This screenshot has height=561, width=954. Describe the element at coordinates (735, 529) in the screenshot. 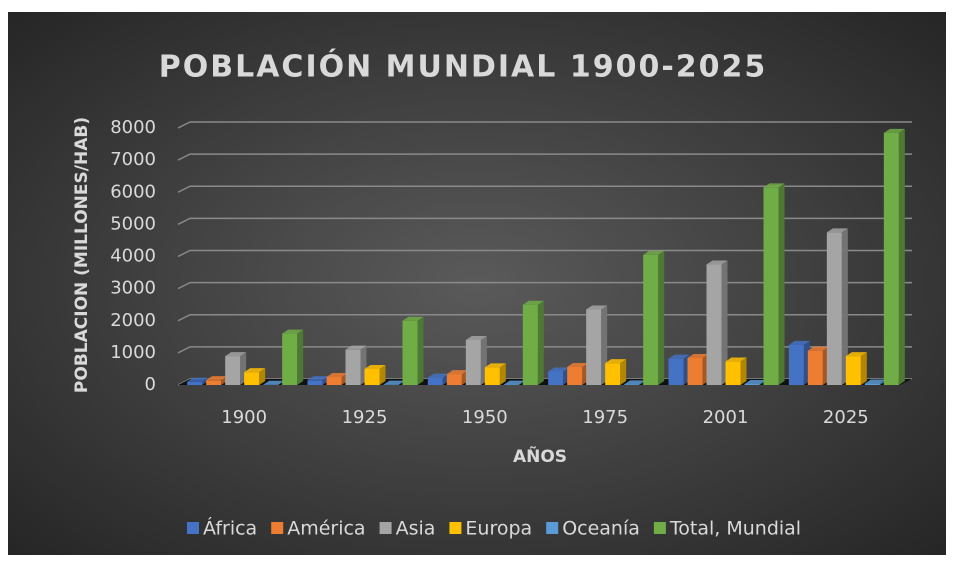

I see `legend-label: Total, Mundial` at that location.